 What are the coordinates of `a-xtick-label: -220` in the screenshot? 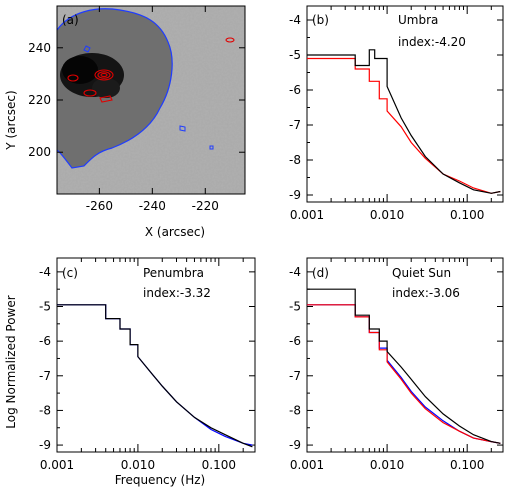 It's located at (205, 206).